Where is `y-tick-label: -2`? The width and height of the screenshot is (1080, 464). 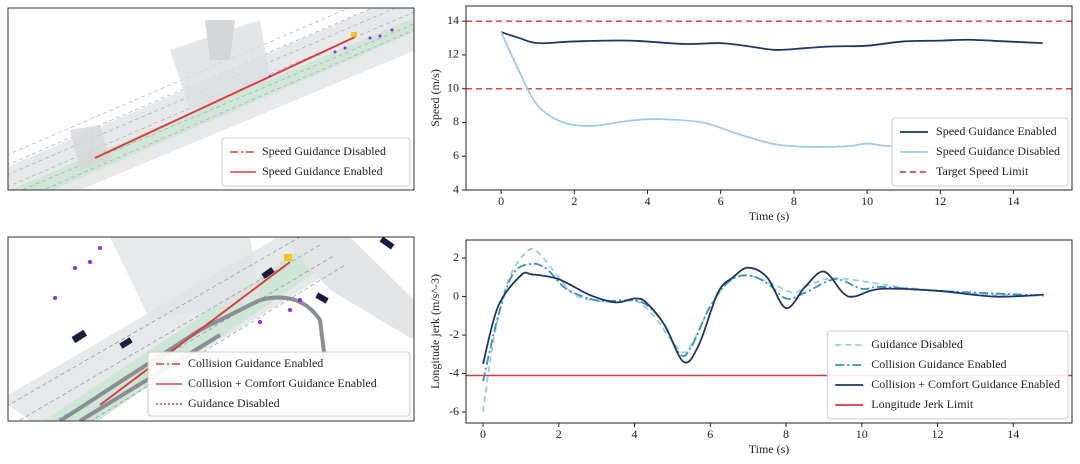 y-tick-label: -2 is located at coordinates (454, 334).